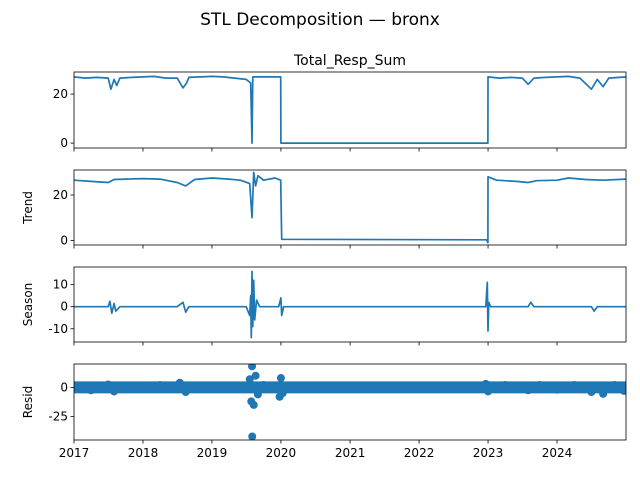  I want to click on x-tick-label: 2017, so click(74, 453).